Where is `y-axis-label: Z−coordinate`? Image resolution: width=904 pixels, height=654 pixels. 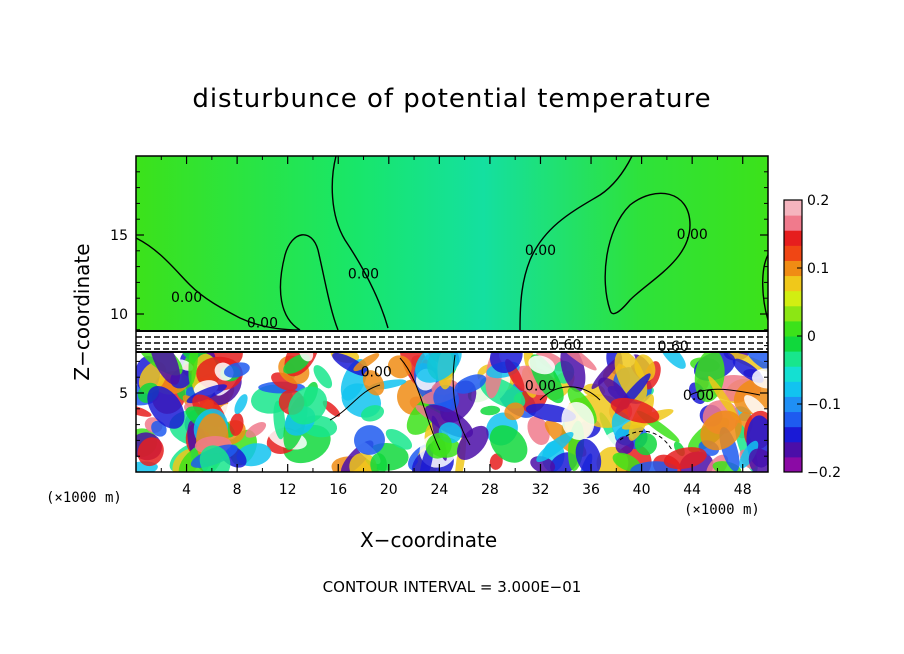 y-axis-label: Z−coordinate is located at coordinates (82, 312).